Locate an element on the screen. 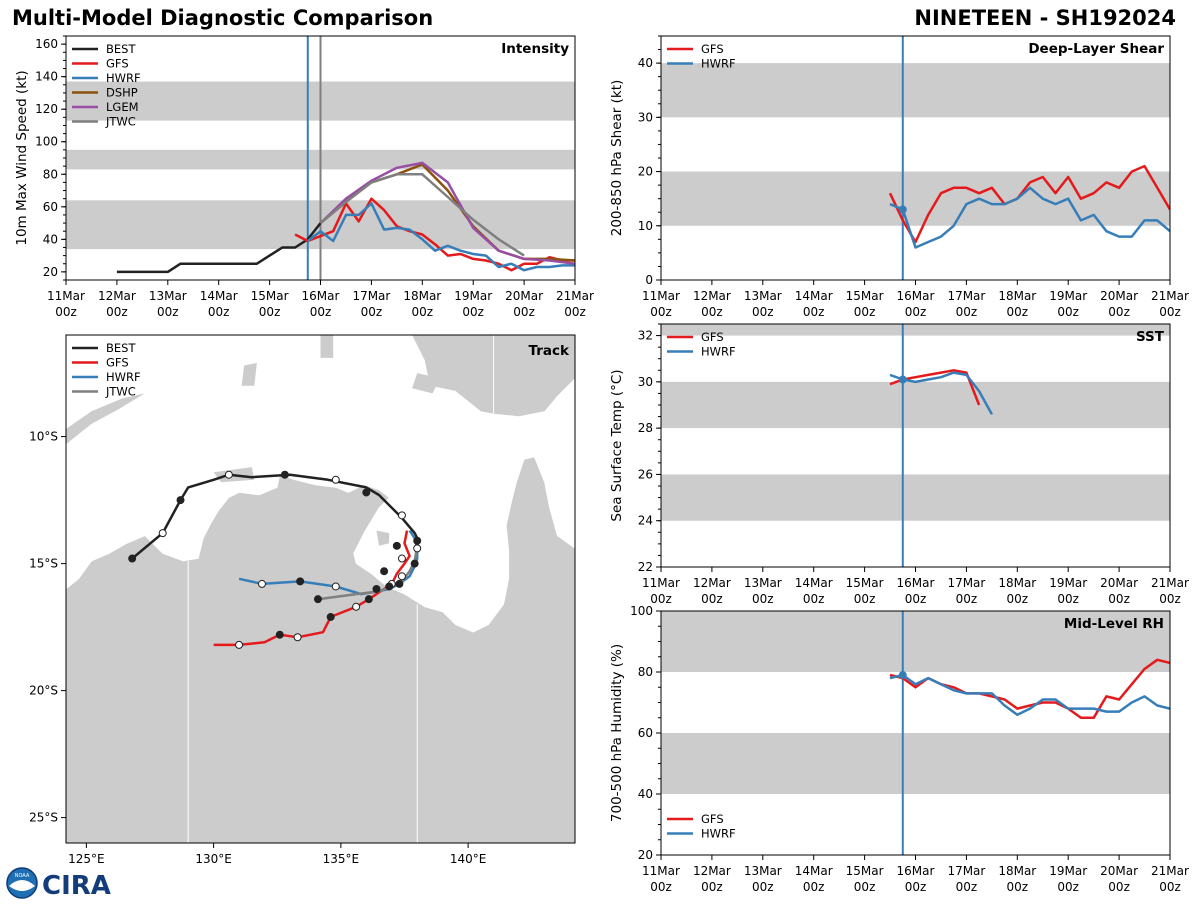 This screenshot has height=904, width=1200. y-axis-label: Sea Surface Temp (°C) is located at coordinates (617, 445).